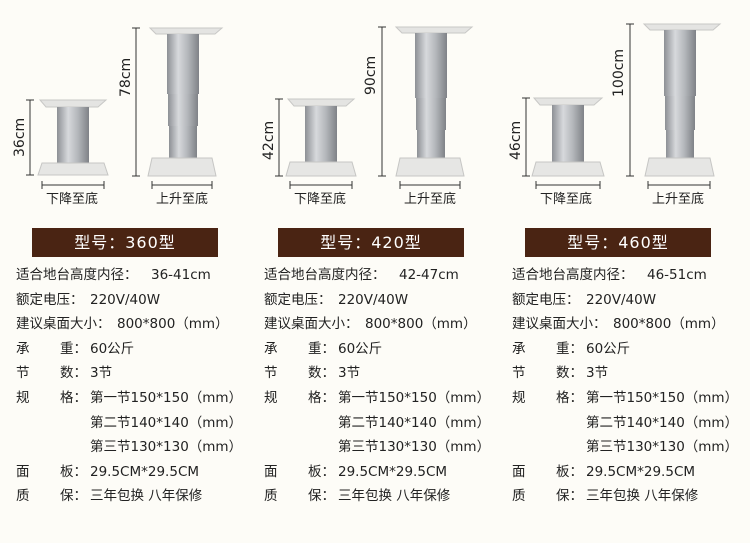 The height and width of the screenshot is (543, 750). Describe the element at coordinates (269, 140) in the screenshot. I see `retracted-height-label: 42cm` at that location.